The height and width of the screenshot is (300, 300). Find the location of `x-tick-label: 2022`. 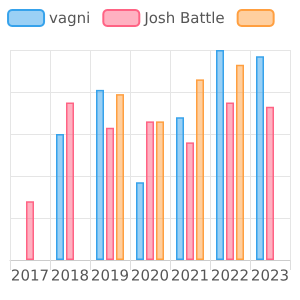

x-tick-label: 2022 is located at coordinates (230, 275).